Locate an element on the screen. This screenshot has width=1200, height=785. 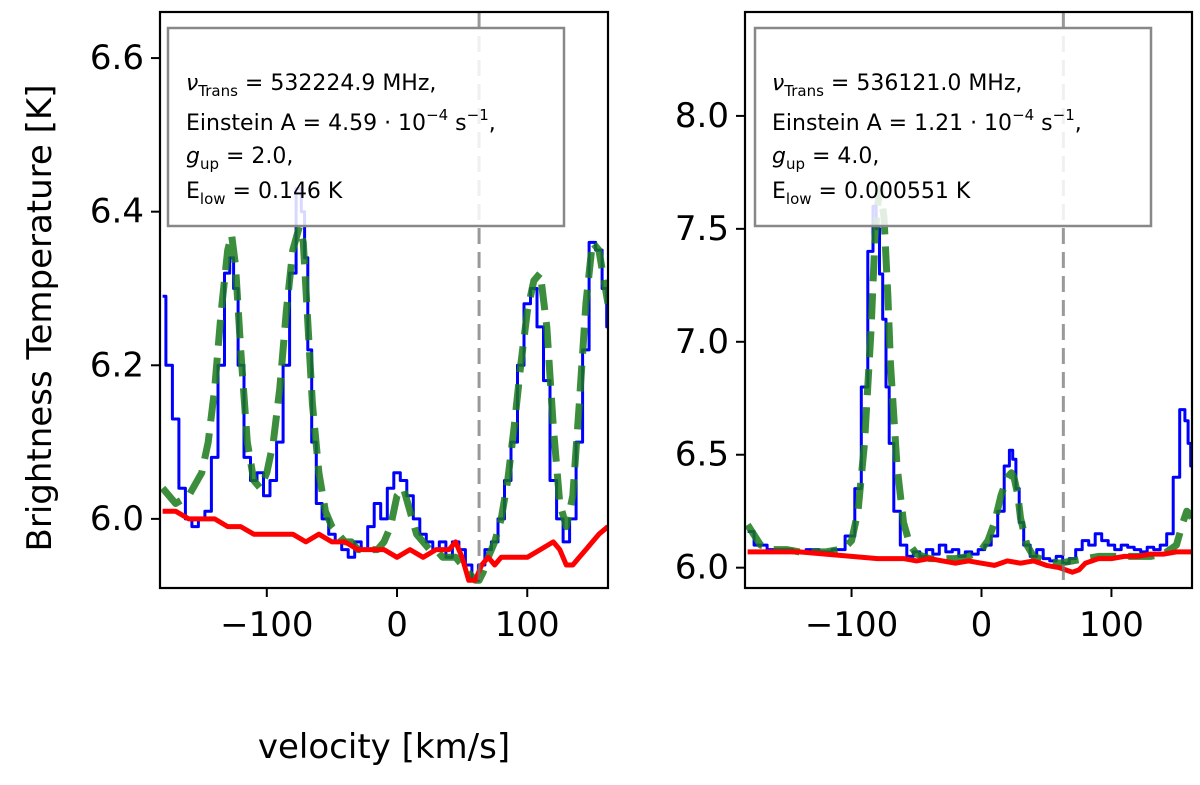
right-g-sub: up is located at coordinates (795, 164).